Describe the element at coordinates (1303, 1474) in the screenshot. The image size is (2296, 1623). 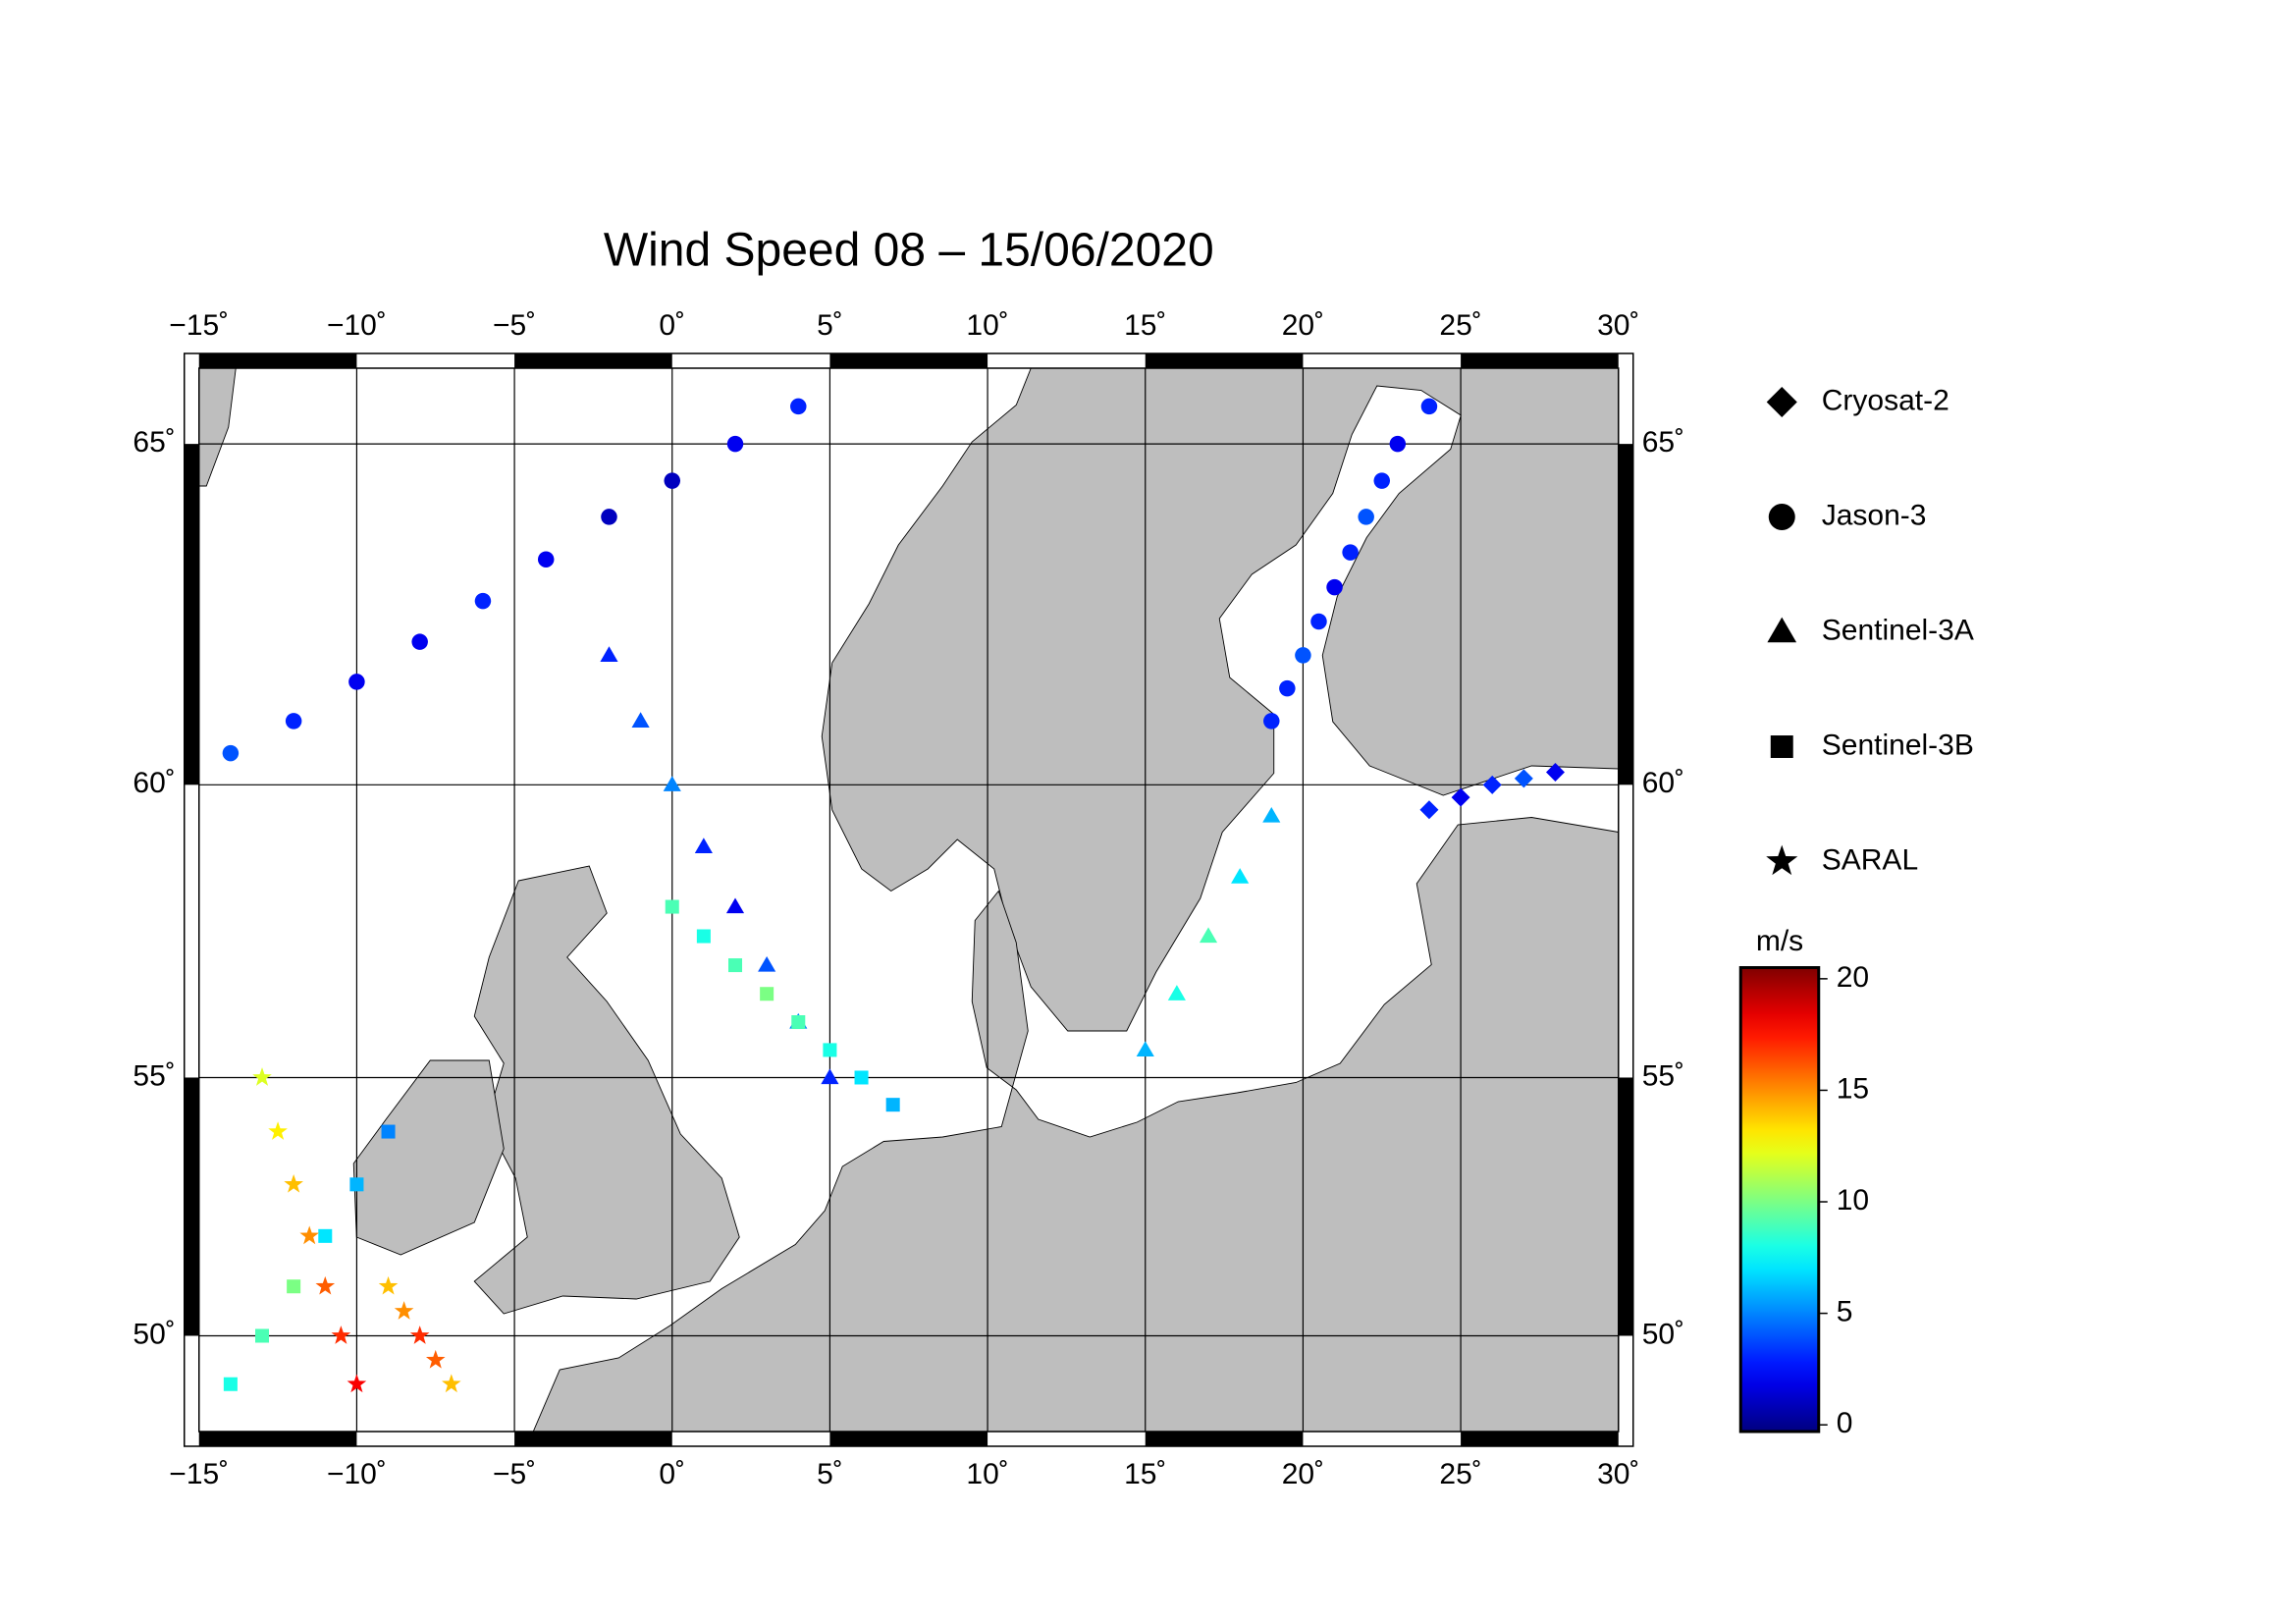
I see `x-tick-label: 20˚` at that location.